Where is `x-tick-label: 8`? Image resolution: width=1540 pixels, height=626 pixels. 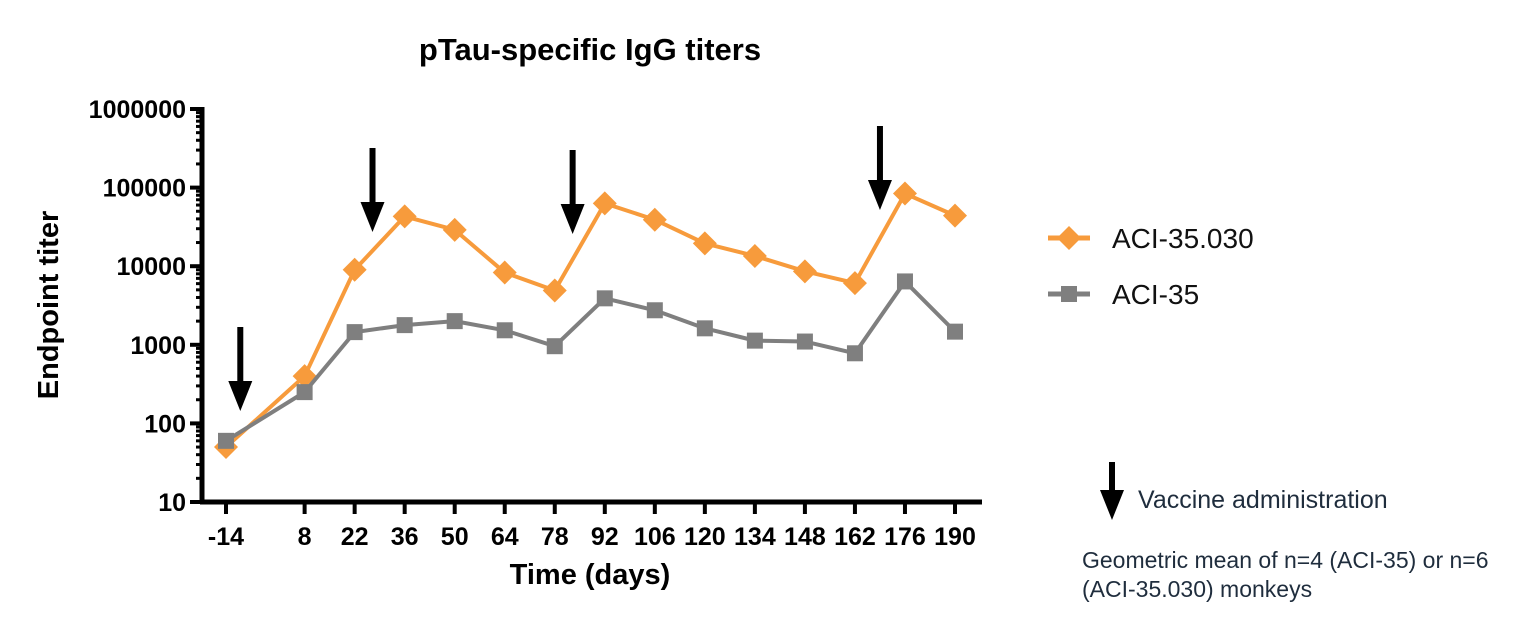 x-tick-label: 8 is located at coordinates (305, 537).